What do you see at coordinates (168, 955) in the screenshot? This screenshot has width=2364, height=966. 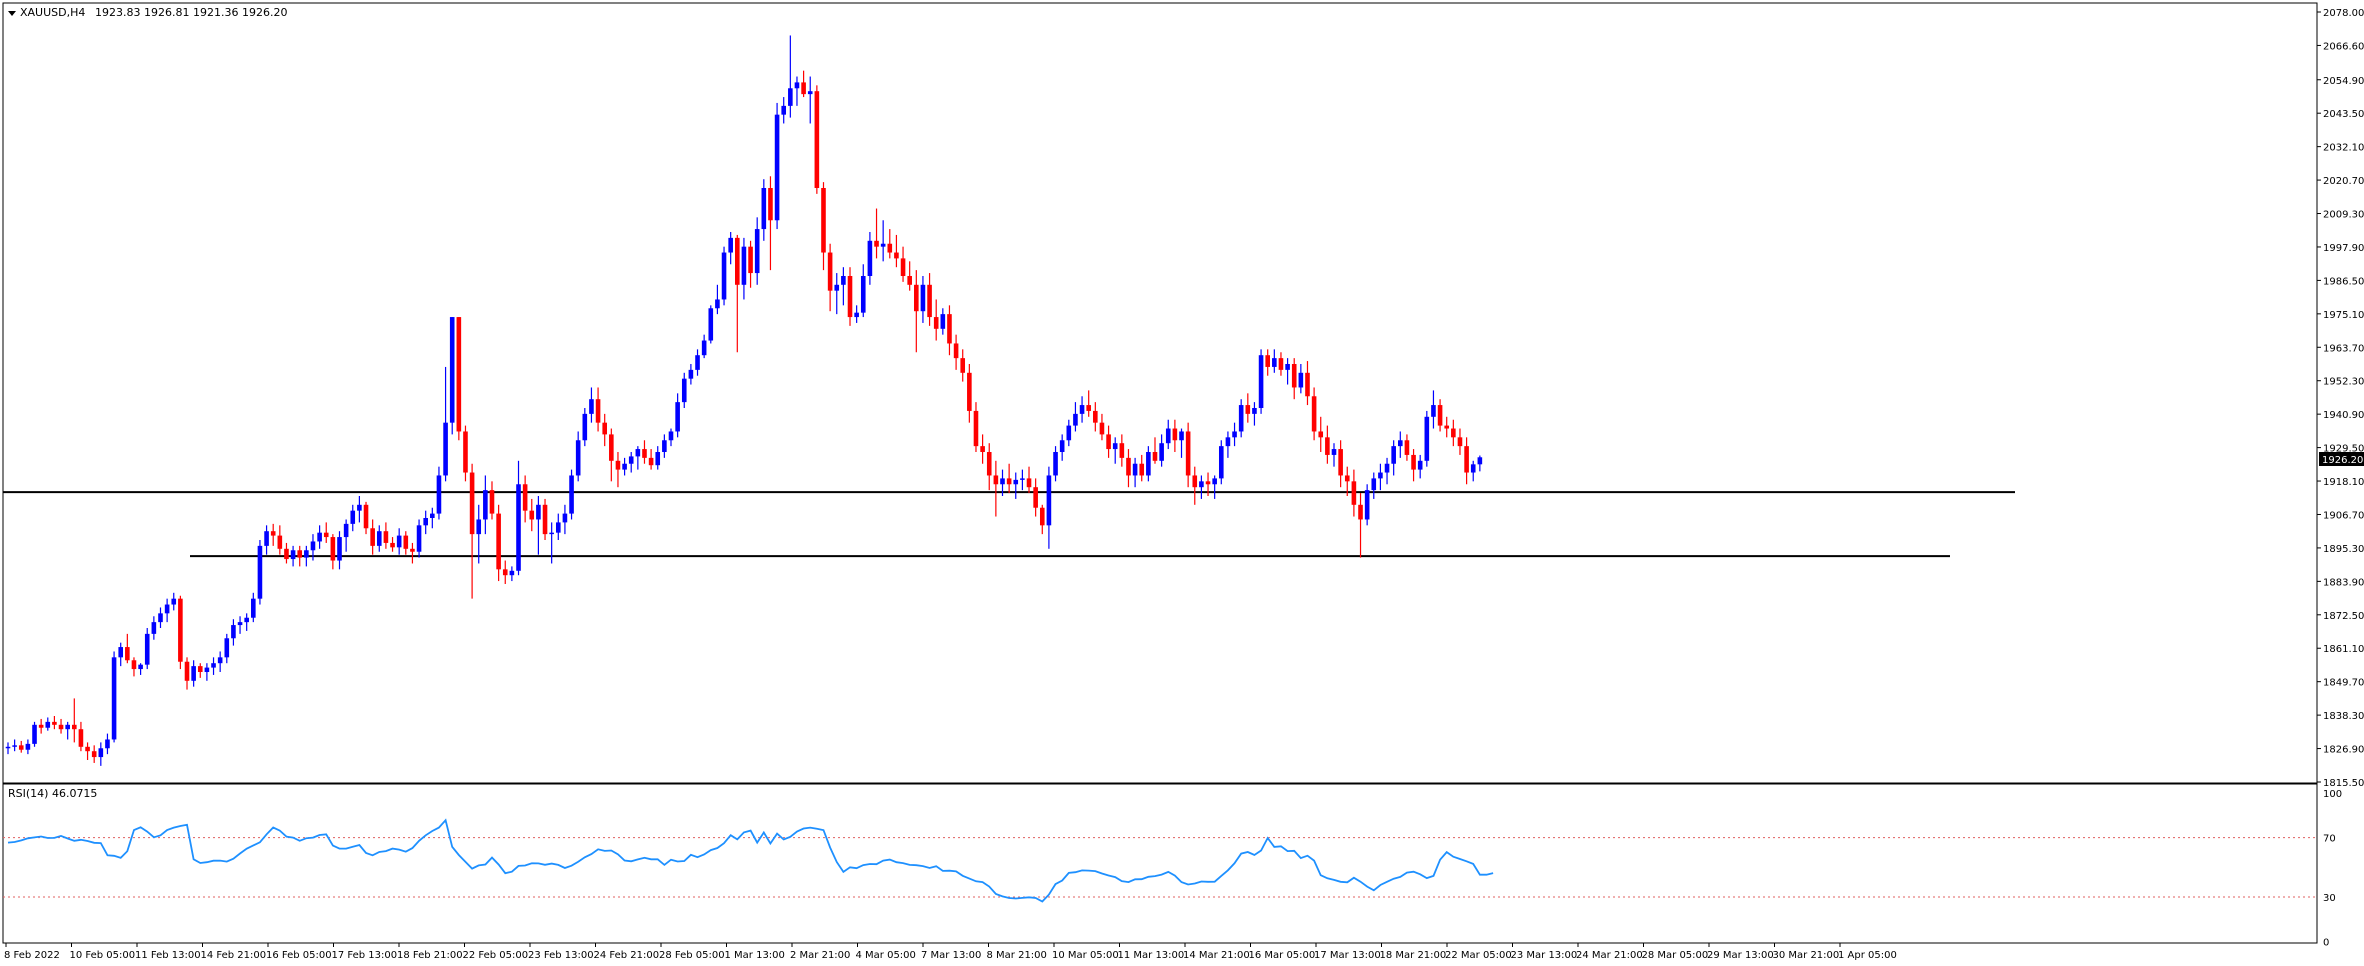 I see `x-tick-label: 11 Feb 13:00` at bounding box center [168, 955].